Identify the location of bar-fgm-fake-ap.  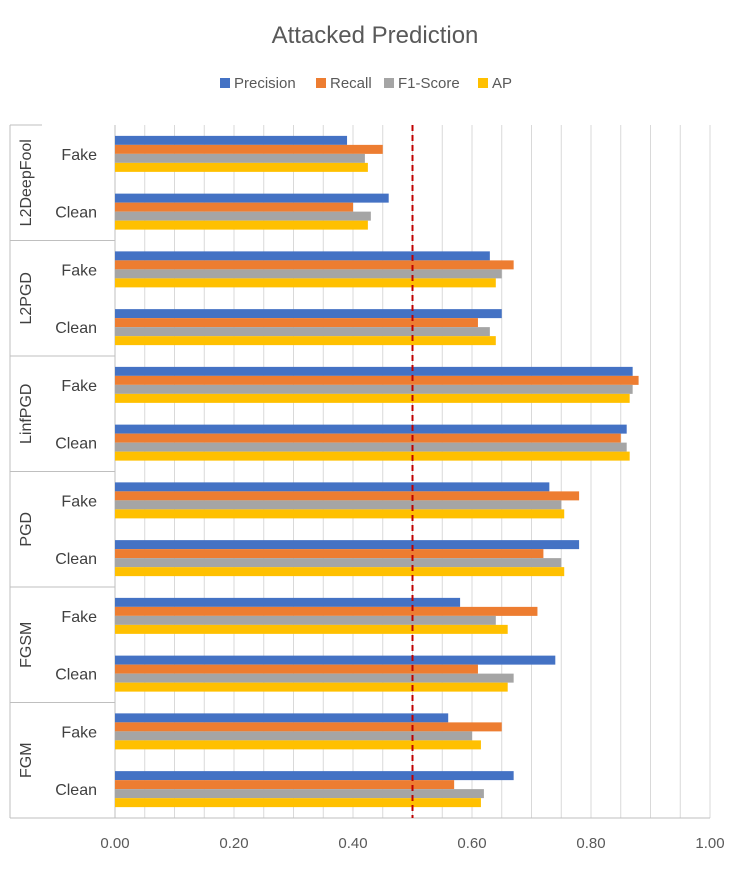
(298, 745).